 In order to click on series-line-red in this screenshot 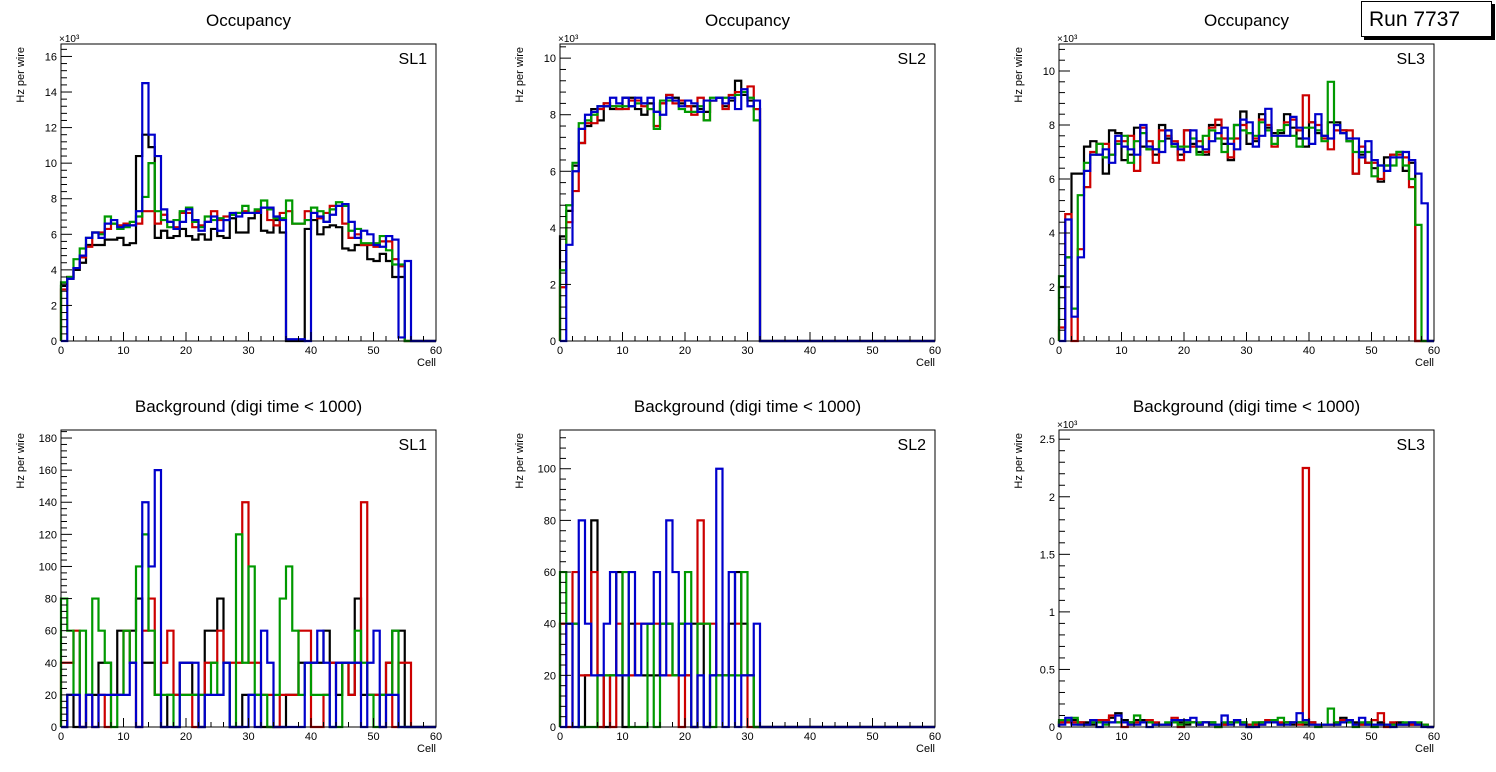, I will do `click(746, 214)`.